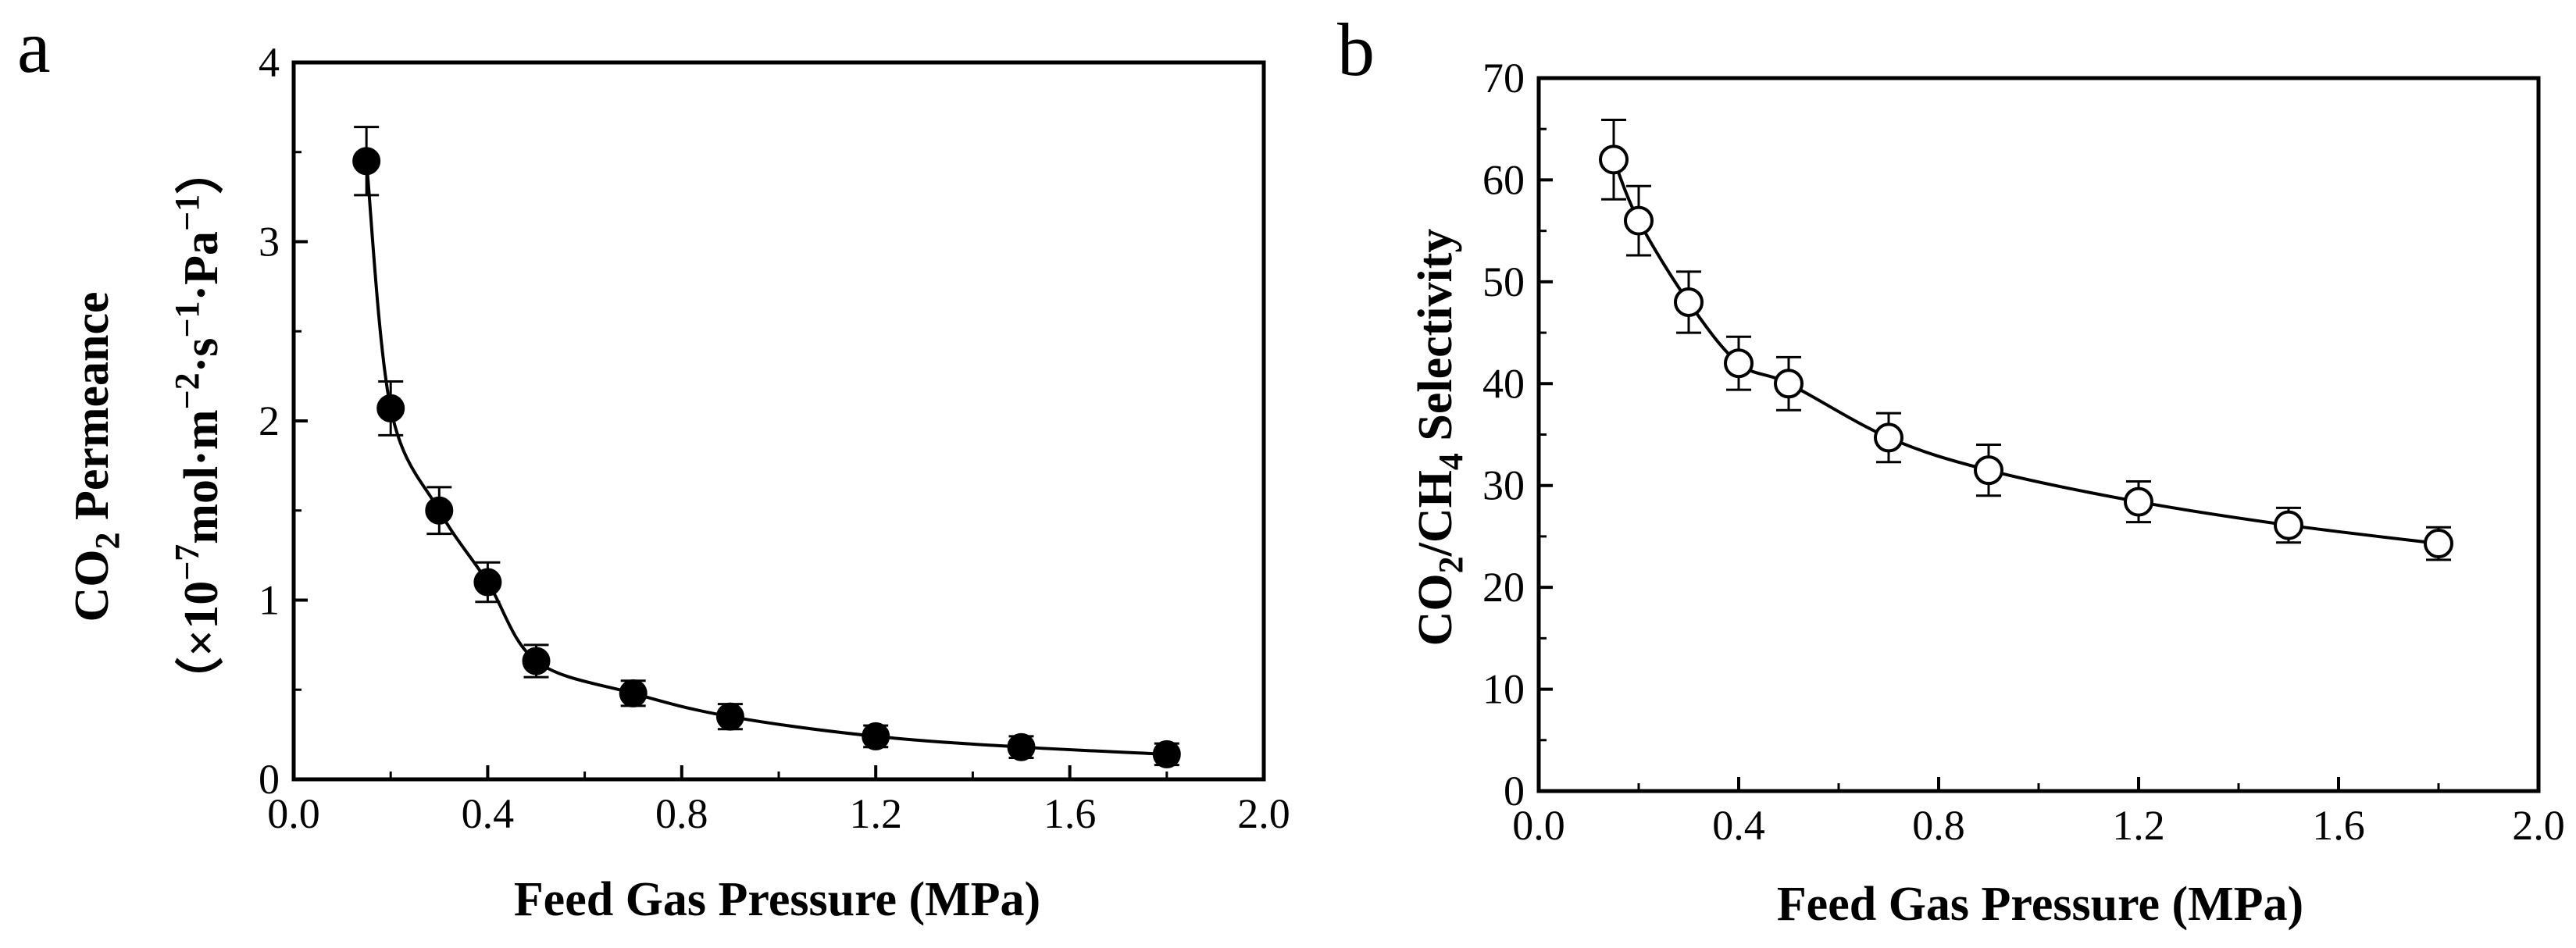  What do you see at coordinates (1503, 179) in the screenshot?
I see `panel-b-y-tick-label: 60` at bounding box center [1503, 179].